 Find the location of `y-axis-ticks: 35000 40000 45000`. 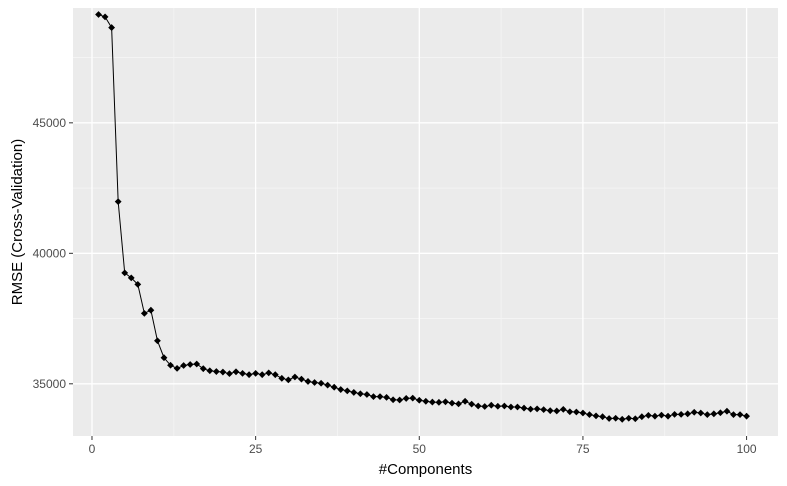

y-axis-ticks: 35000 40000 45000 is located at coordinates (53, 253).